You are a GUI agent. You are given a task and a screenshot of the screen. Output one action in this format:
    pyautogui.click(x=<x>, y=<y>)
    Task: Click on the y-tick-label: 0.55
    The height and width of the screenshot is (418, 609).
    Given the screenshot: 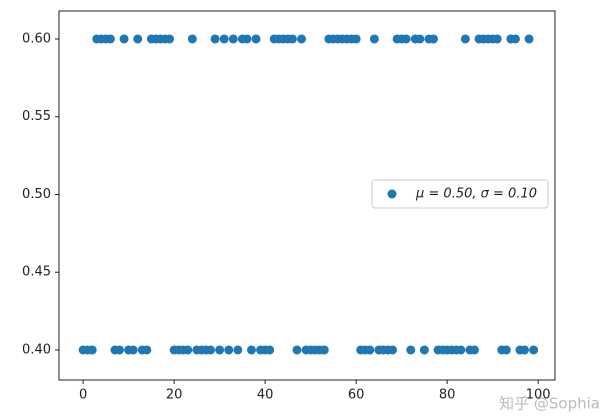 What is the action you would take?
    pyautogui.click(x=36, y=116)
    